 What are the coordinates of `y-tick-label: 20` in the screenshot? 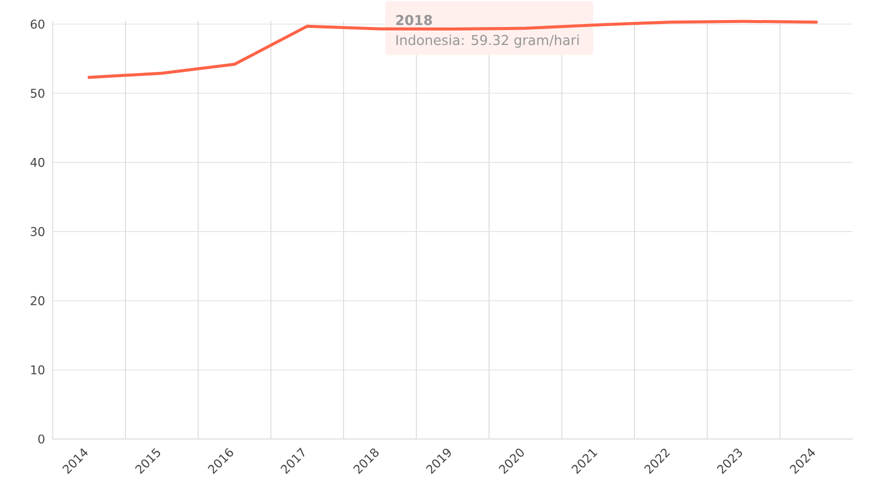 It's located at (37, 301).